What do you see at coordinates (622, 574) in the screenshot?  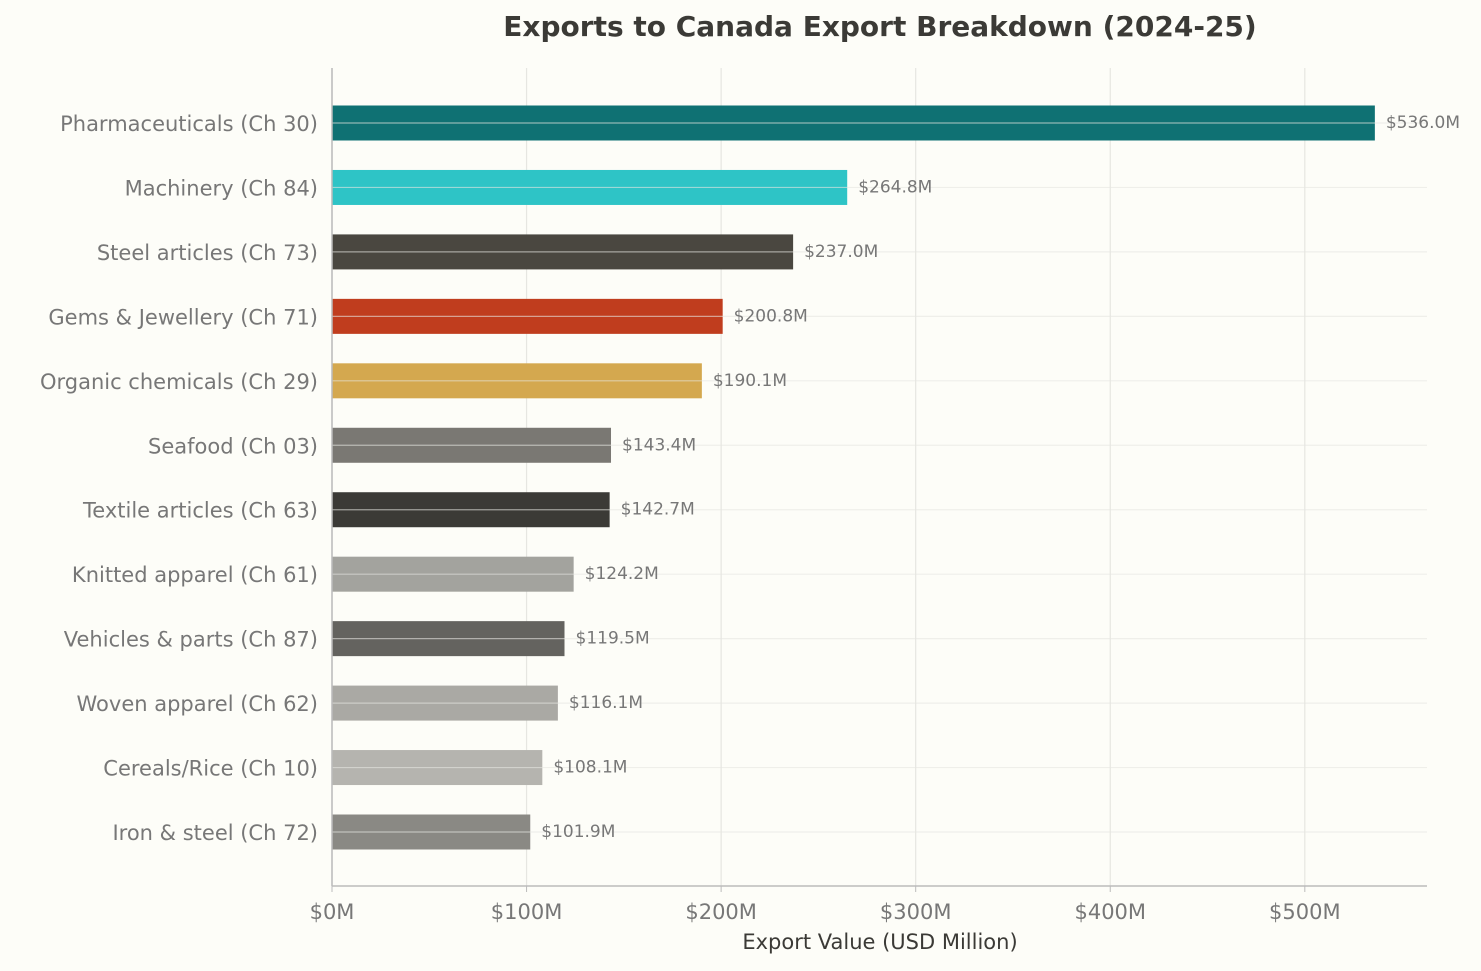 I see `value-label: $124.2M` at bounding box center [622, 574].